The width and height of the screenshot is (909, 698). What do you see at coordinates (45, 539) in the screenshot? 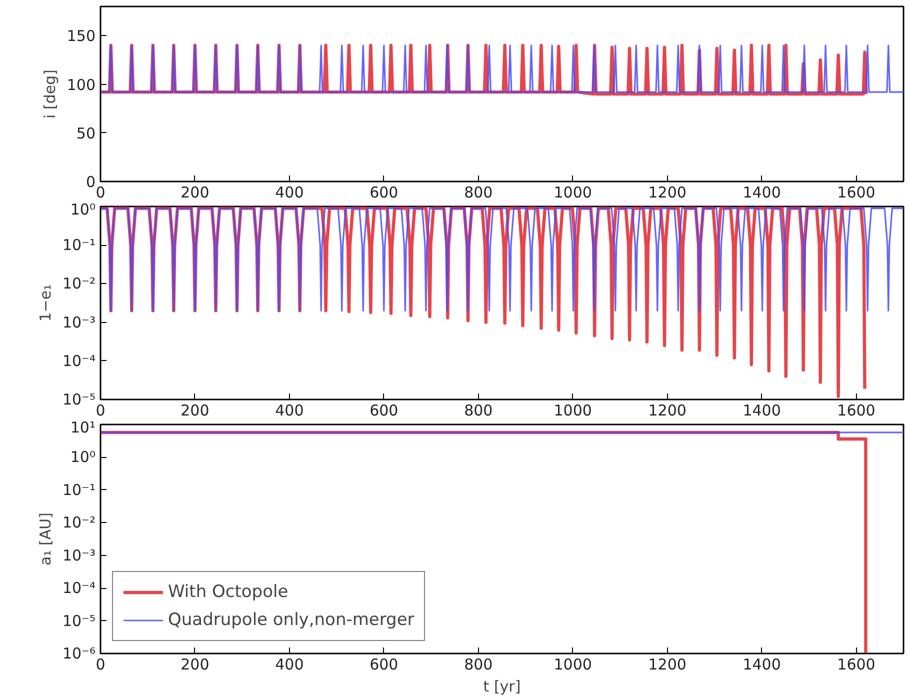
I see `y-axis-title: a₁ [AU]` at bounding box center [45, 539].